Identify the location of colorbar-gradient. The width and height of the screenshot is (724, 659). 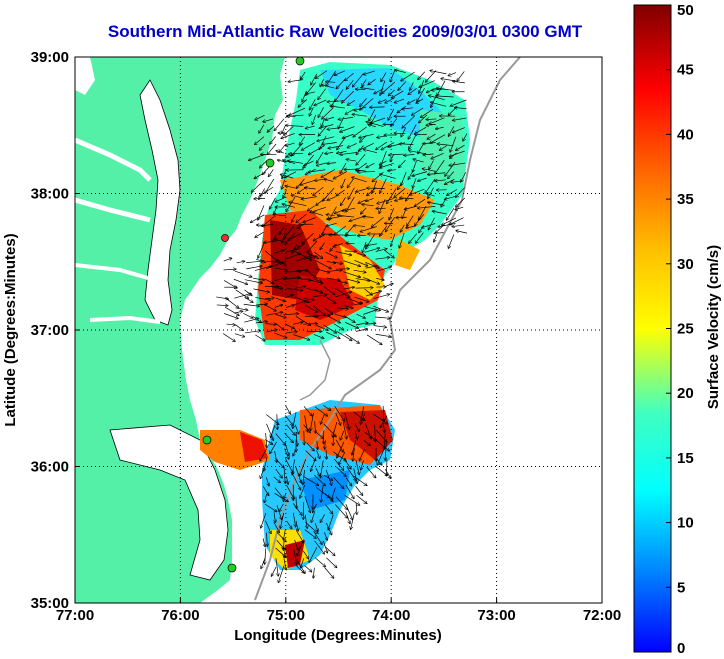
(652, 328).